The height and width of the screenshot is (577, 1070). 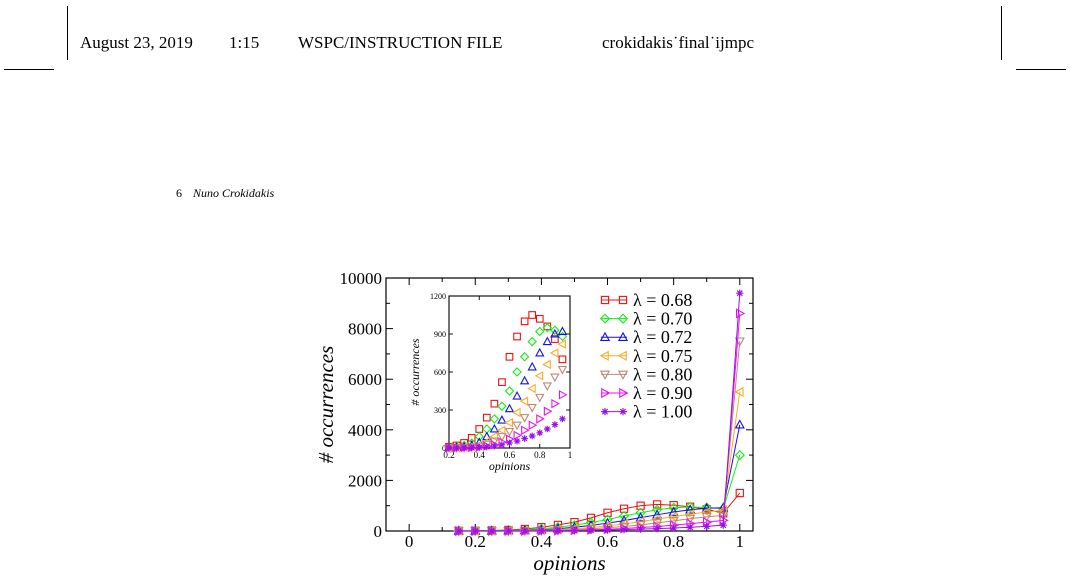 What do you see at coordinates (234, 193) in the screenshot?
I see `author-name: Nuno Crokidakis` at bounding box center [234, 193].